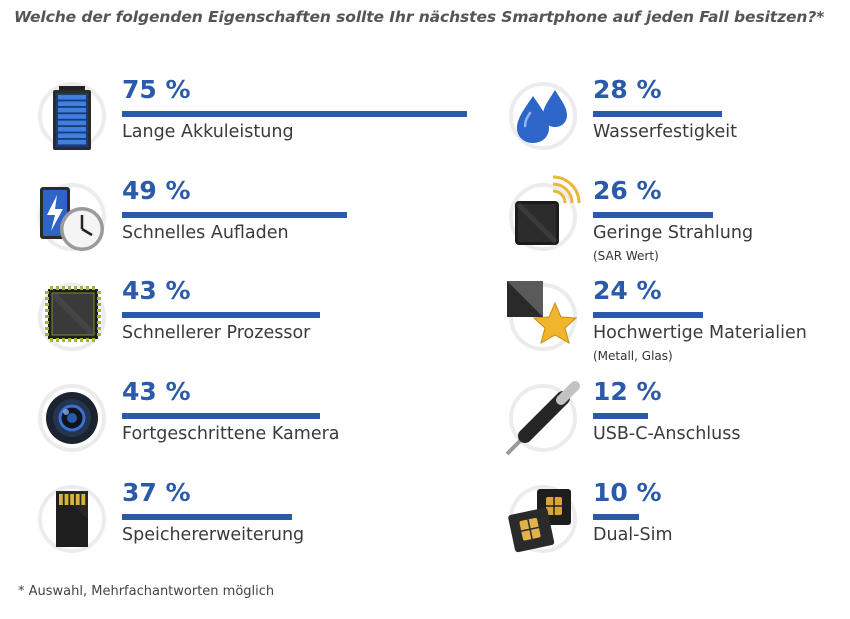 The image size is (850, 619). Describe the element at coordinates (72, 418) in the screenshot. I see `camera-lens-icon` at that location.